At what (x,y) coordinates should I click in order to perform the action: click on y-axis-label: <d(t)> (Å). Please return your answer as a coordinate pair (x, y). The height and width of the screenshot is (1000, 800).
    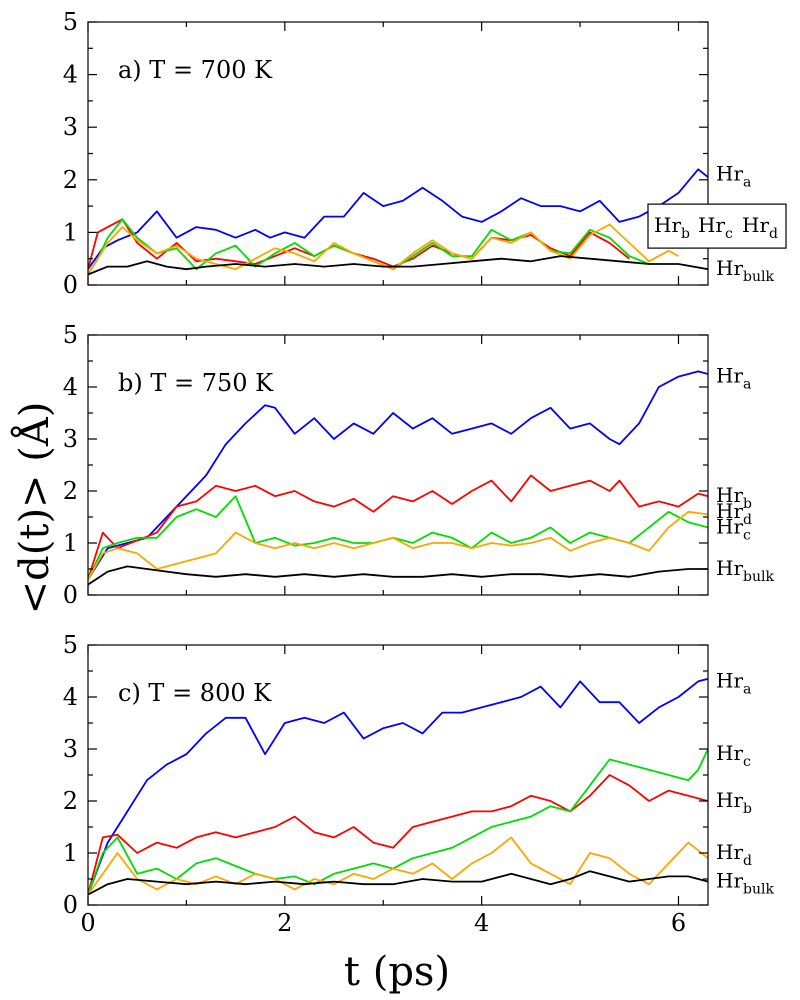
    Looking at the image, I should click on (34, 508).